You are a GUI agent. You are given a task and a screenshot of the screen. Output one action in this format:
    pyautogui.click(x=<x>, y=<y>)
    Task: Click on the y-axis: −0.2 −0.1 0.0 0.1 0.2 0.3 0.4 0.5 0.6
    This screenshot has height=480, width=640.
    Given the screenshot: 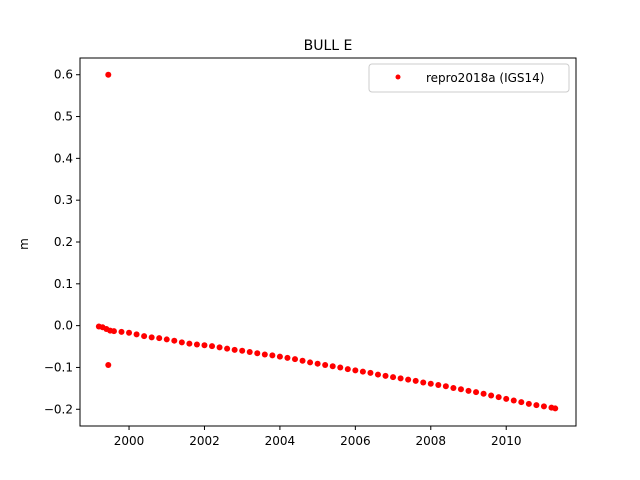 What is the action you would take?
    pyautogui.click(x=62, y=242)
    